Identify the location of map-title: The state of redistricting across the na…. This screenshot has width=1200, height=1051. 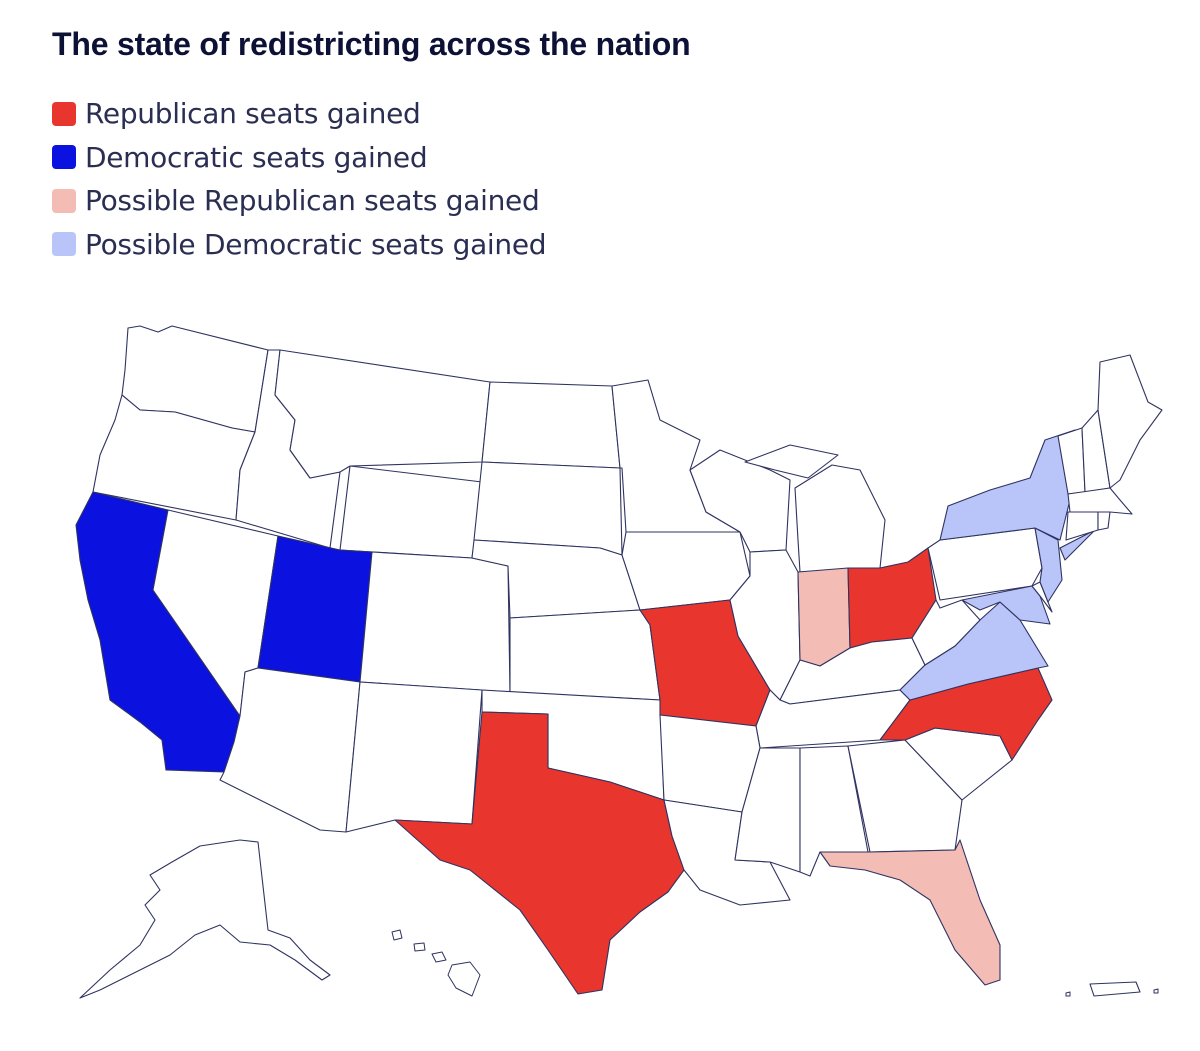
(371, 44).